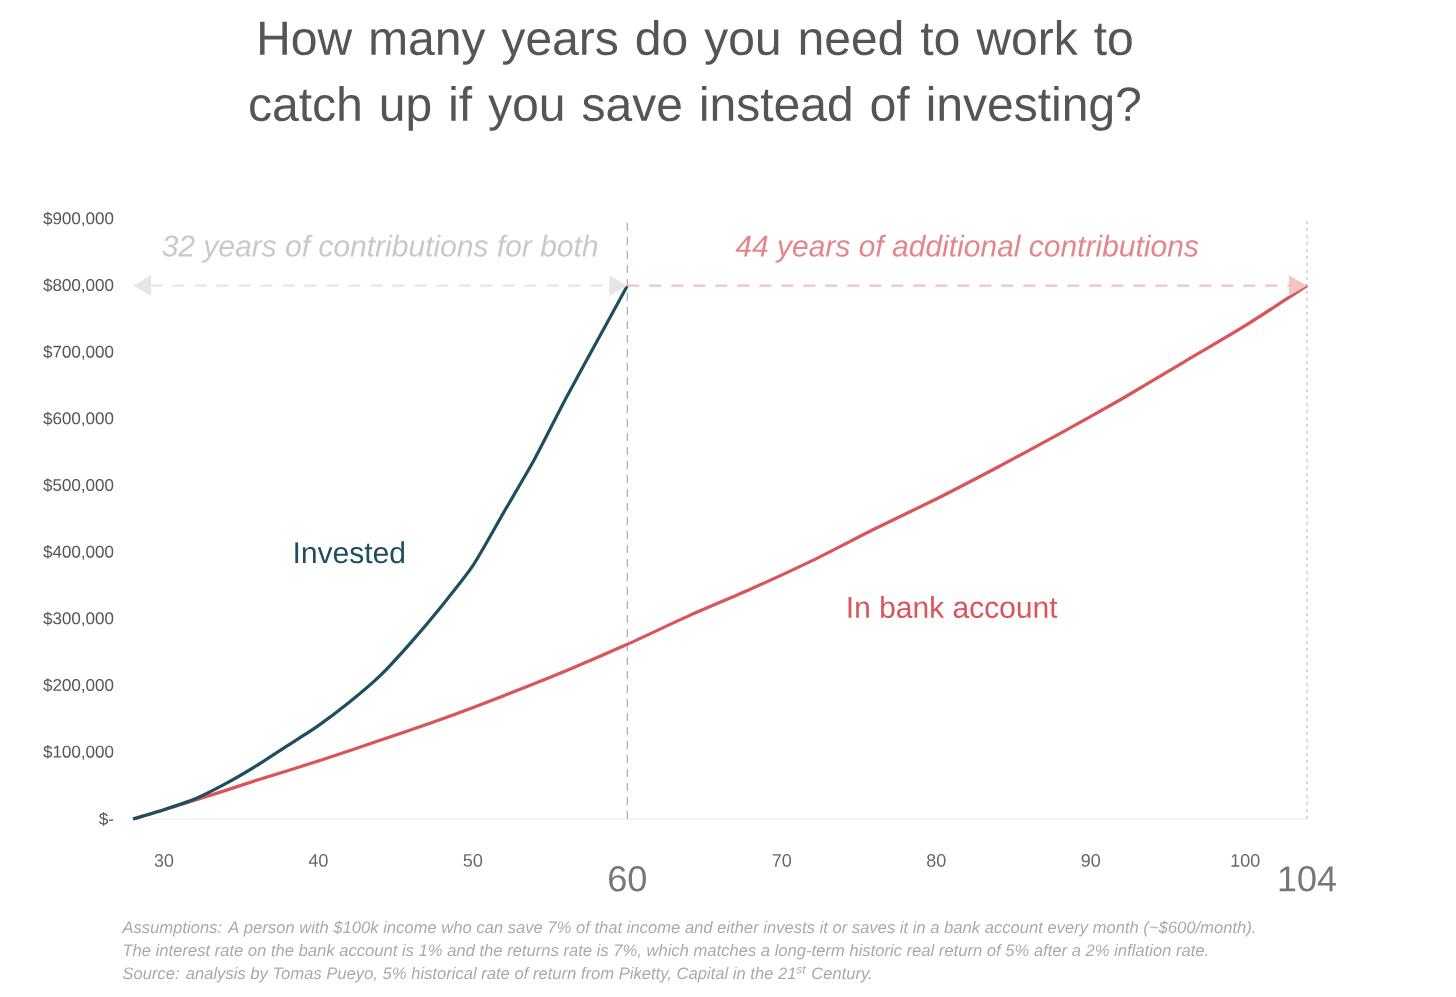 This screenshot has width=1456, height=997. I want to click on y-tick-label: $400,000, so click(78, 552).